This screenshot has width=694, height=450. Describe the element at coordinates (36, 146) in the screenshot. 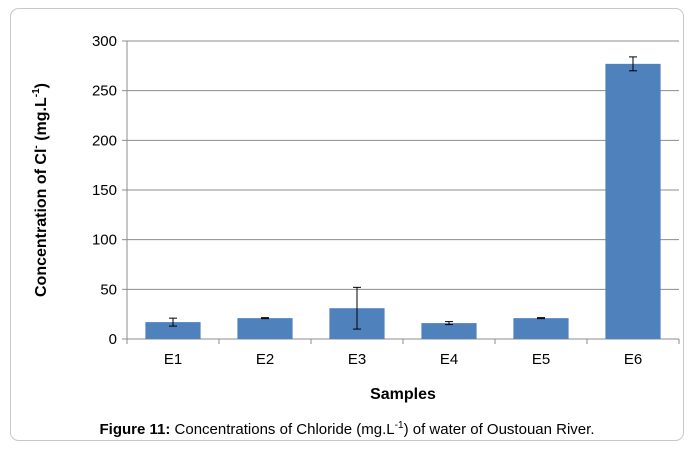

I see `y-title-sup: -` at that location.